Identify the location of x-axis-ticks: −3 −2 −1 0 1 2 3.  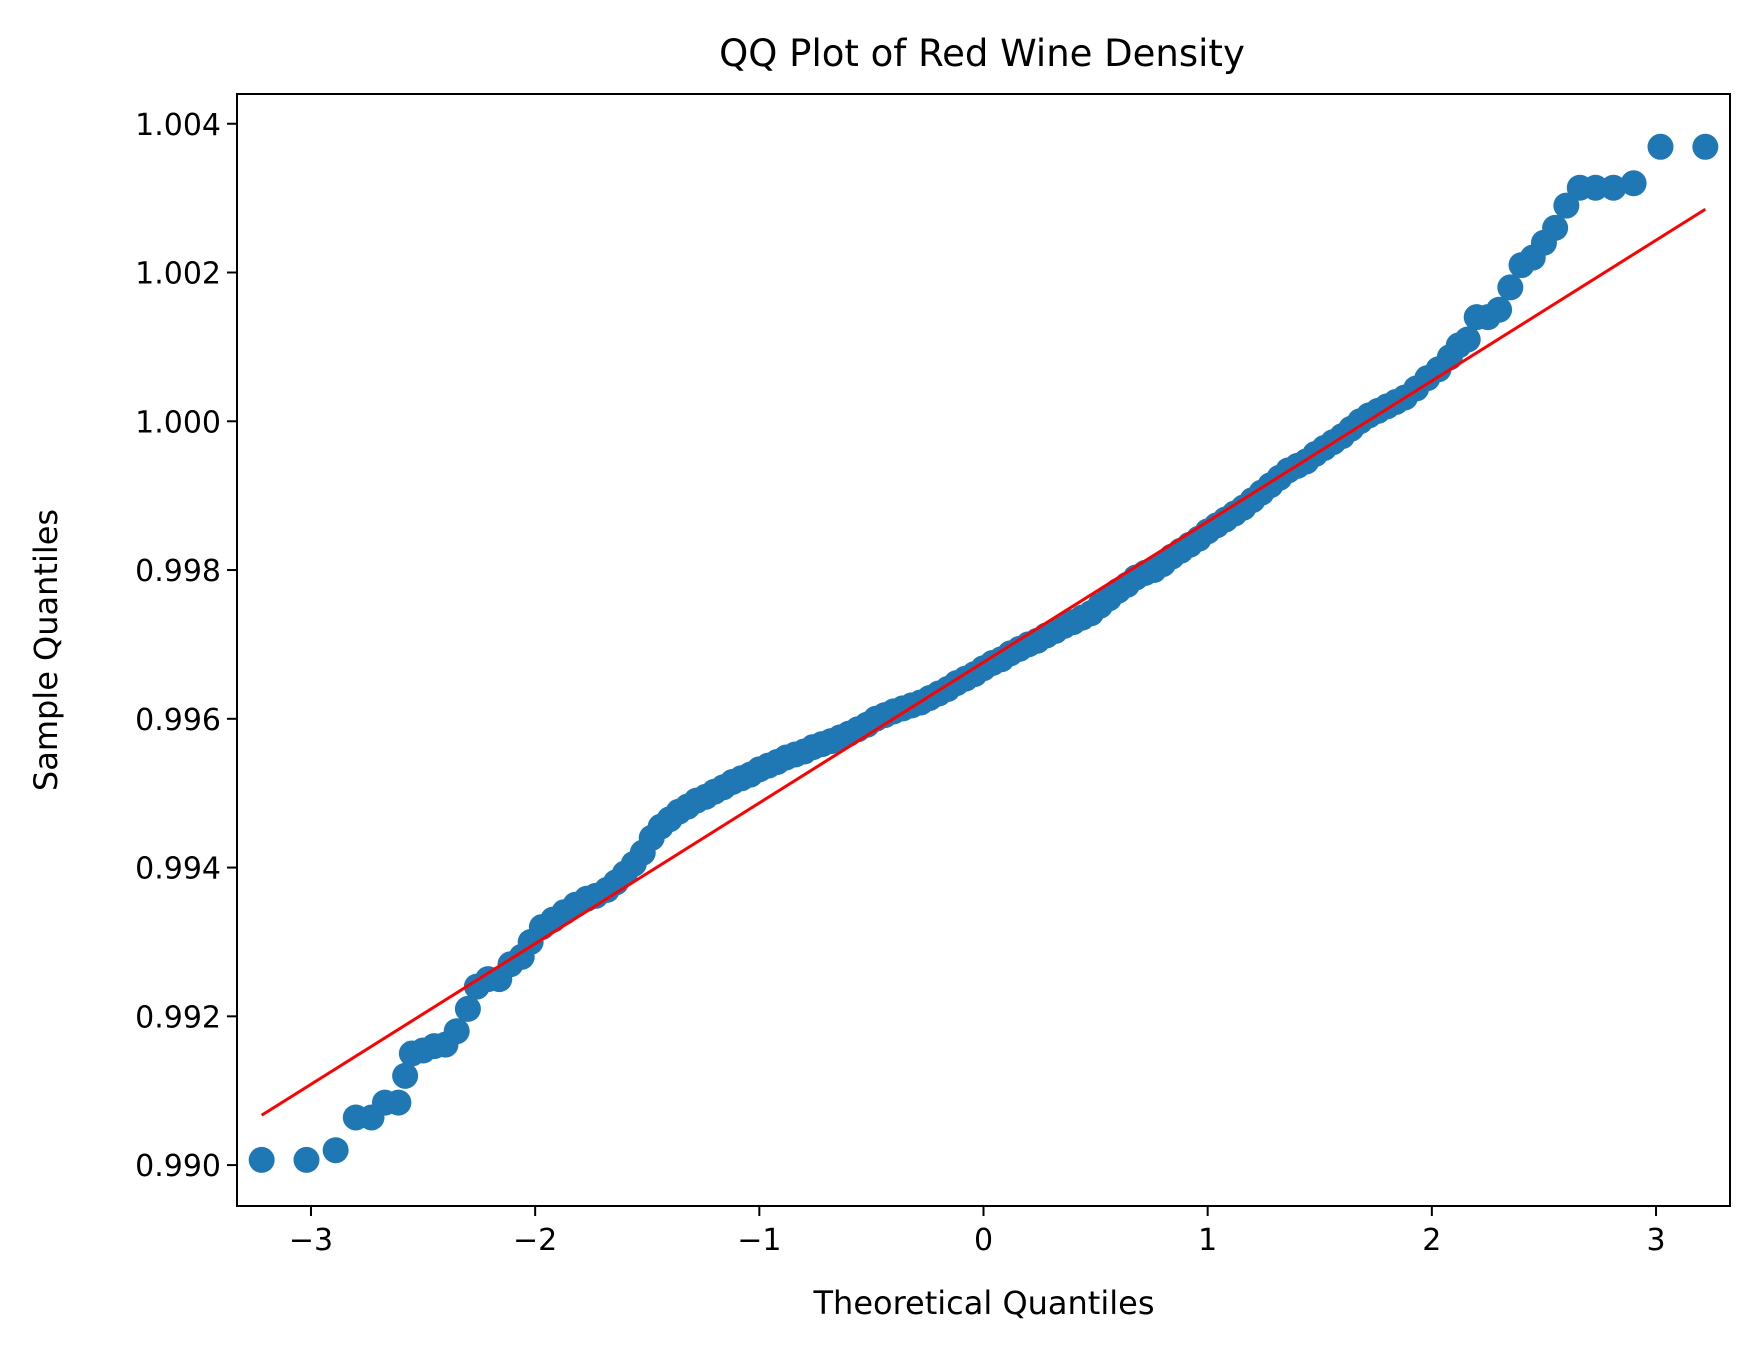
(977, 1232).